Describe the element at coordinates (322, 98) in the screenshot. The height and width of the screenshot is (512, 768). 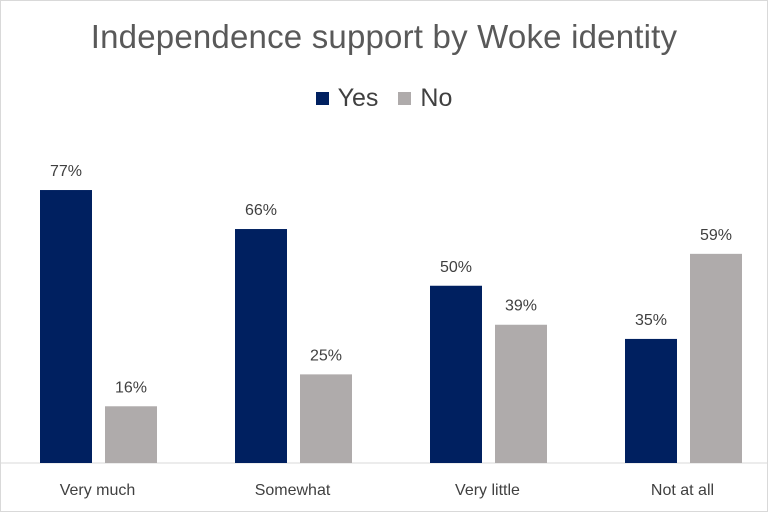
I see `legend-swatch-yes` at that location.